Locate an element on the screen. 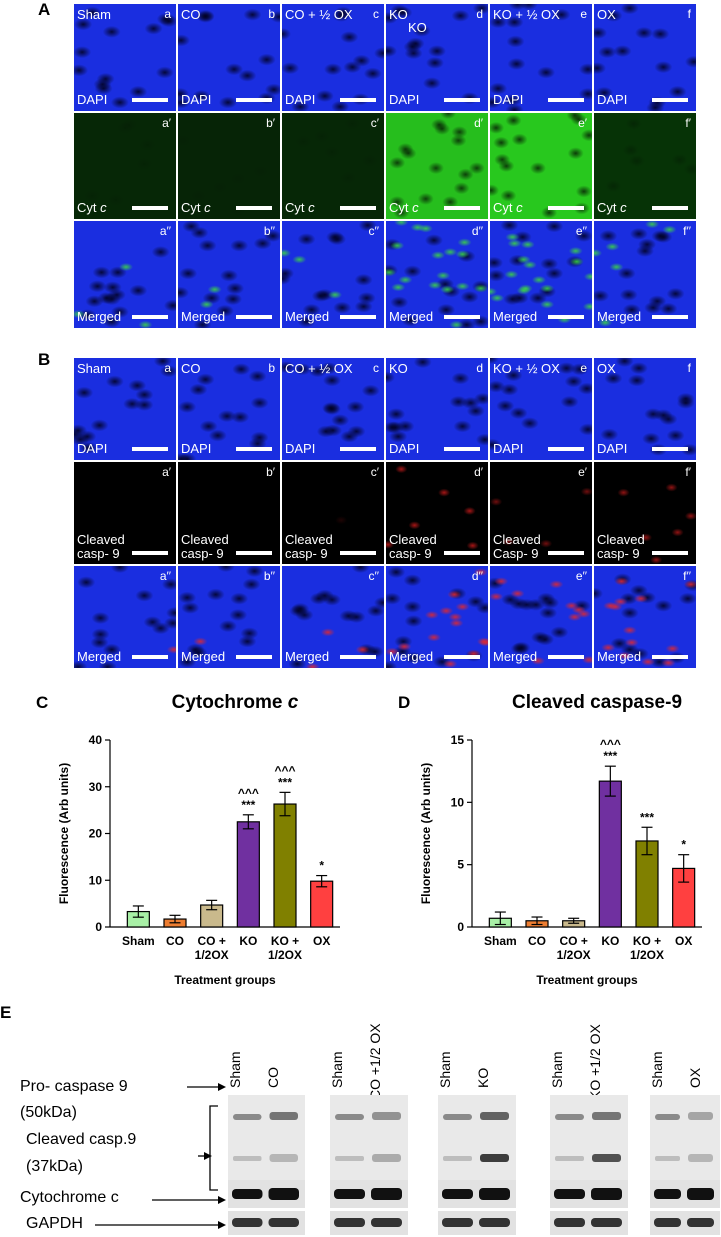 Image resolution: width=721 pixels, height=1237 pixels. y-tick-label: 15 is located at coordinates (458, 740).